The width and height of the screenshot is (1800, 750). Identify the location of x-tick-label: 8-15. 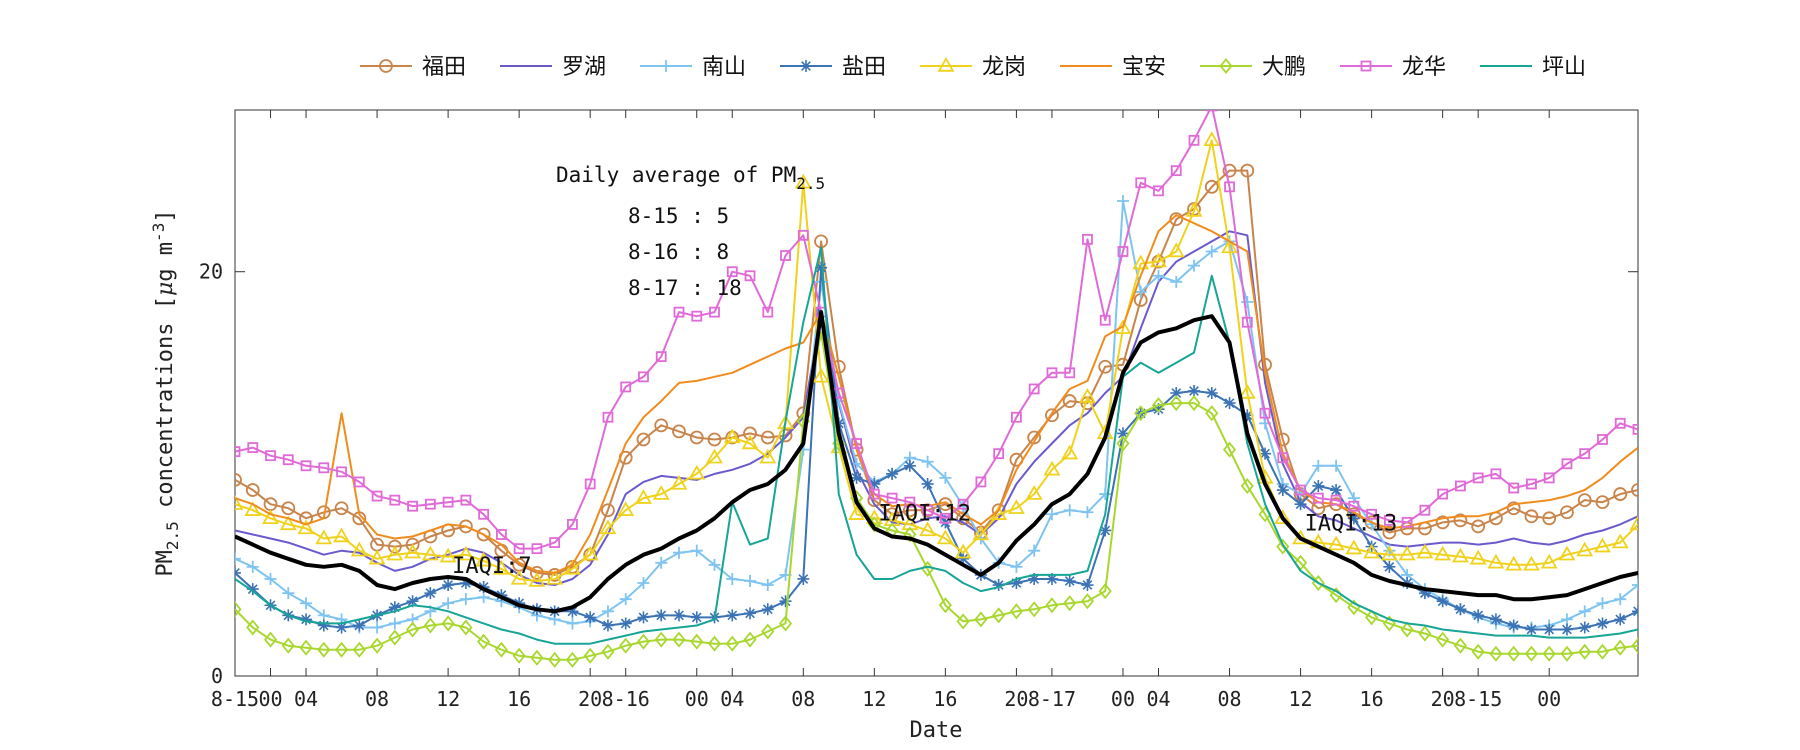
(235, 699).